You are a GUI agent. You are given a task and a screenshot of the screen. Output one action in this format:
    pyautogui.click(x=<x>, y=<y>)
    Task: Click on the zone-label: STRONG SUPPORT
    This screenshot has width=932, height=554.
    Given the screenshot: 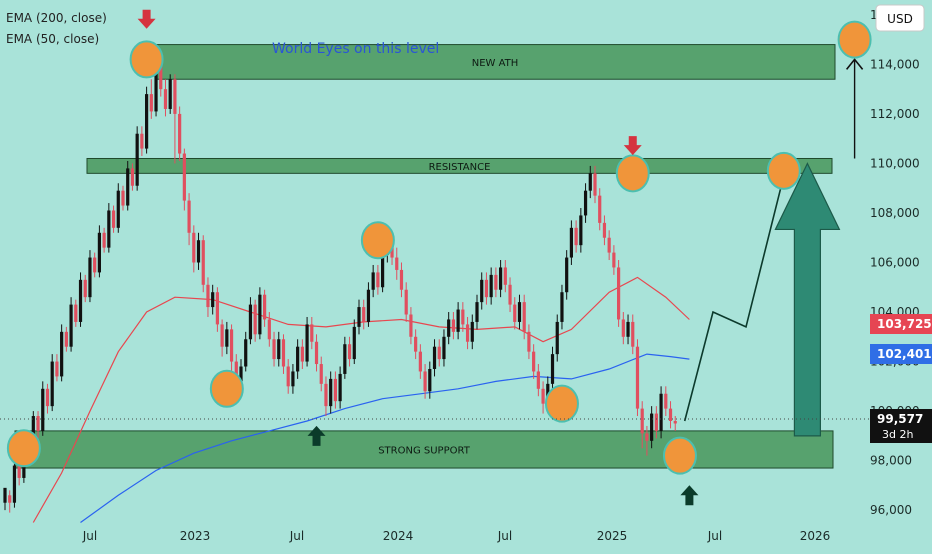 What is the action you would take?
    pyautogui.click(x=424, y=450)
    